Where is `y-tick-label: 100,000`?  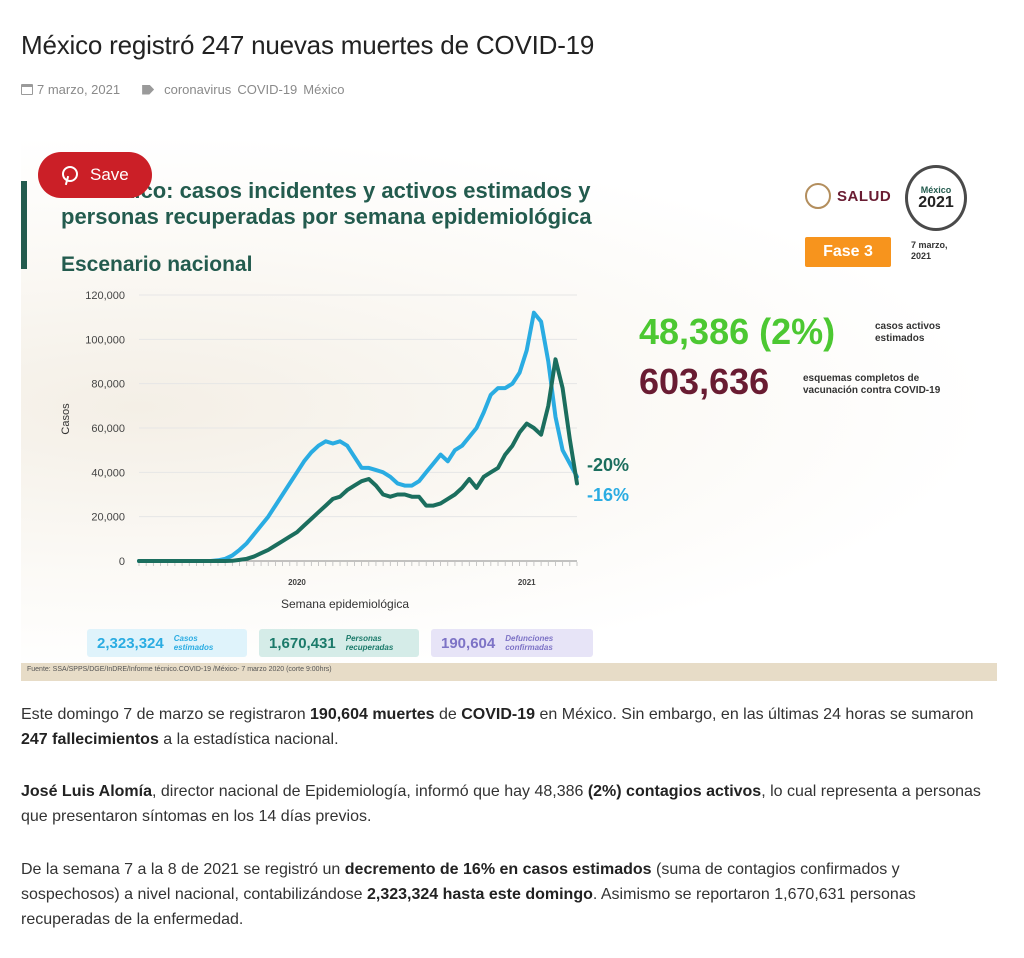
y-tick-label: 100,000 is located at coordinates (105, 340).